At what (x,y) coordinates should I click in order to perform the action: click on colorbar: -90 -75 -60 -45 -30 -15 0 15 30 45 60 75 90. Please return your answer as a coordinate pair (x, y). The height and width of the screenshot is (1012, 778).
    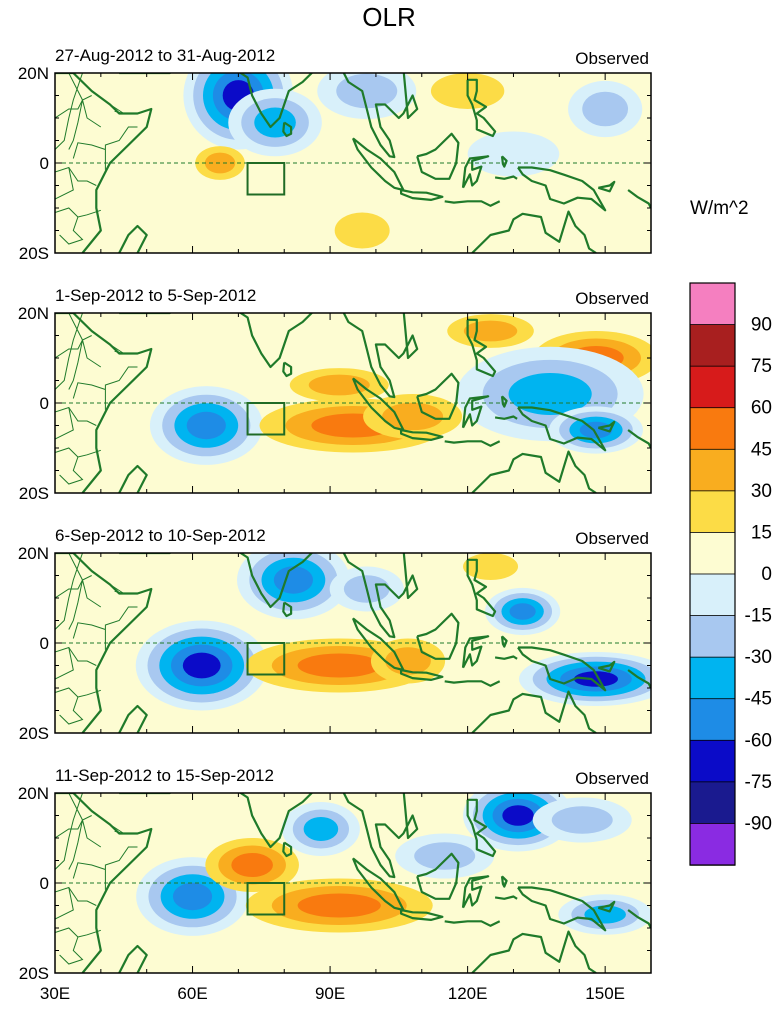
    Looking at the image, I should click on (730, 574).